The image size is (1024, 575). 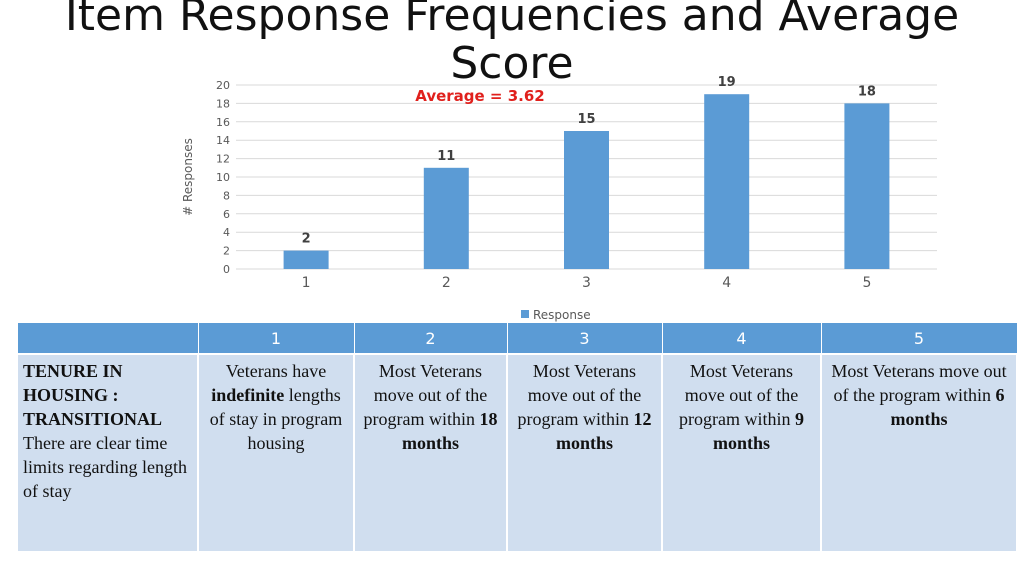 I want to click on table-header-row: 1 2 3 4 5, so click(x=517, y=338).